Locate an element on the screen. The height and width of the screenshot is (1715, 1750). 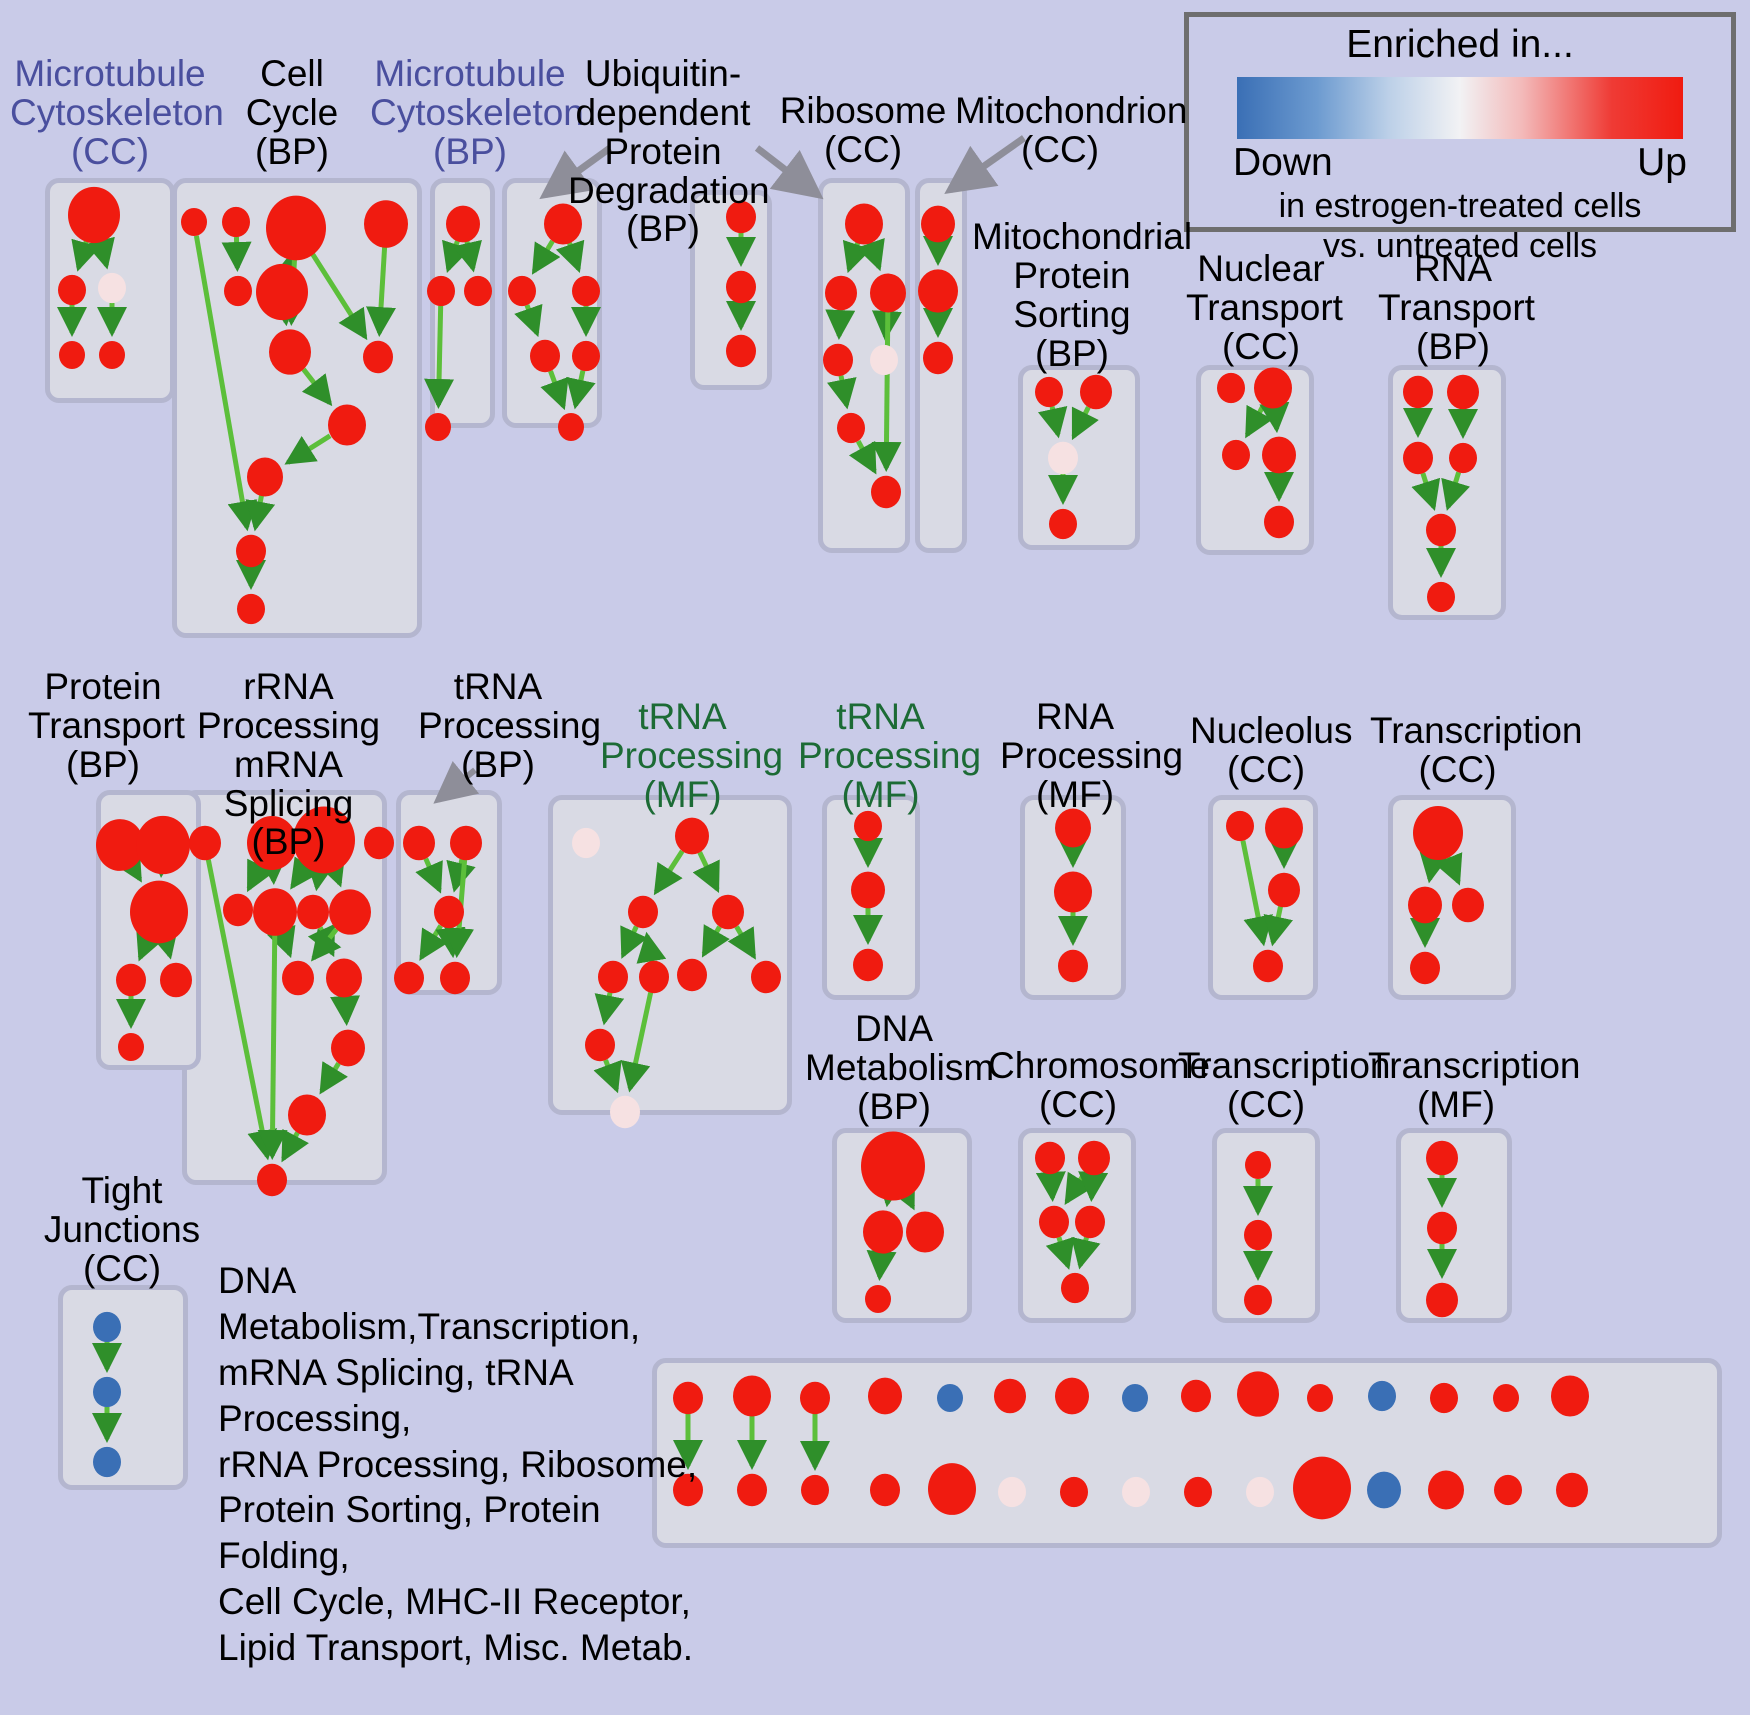
label-nucleolus-cc: Nucleolus (CC) is located at coordinates (1271, 750).